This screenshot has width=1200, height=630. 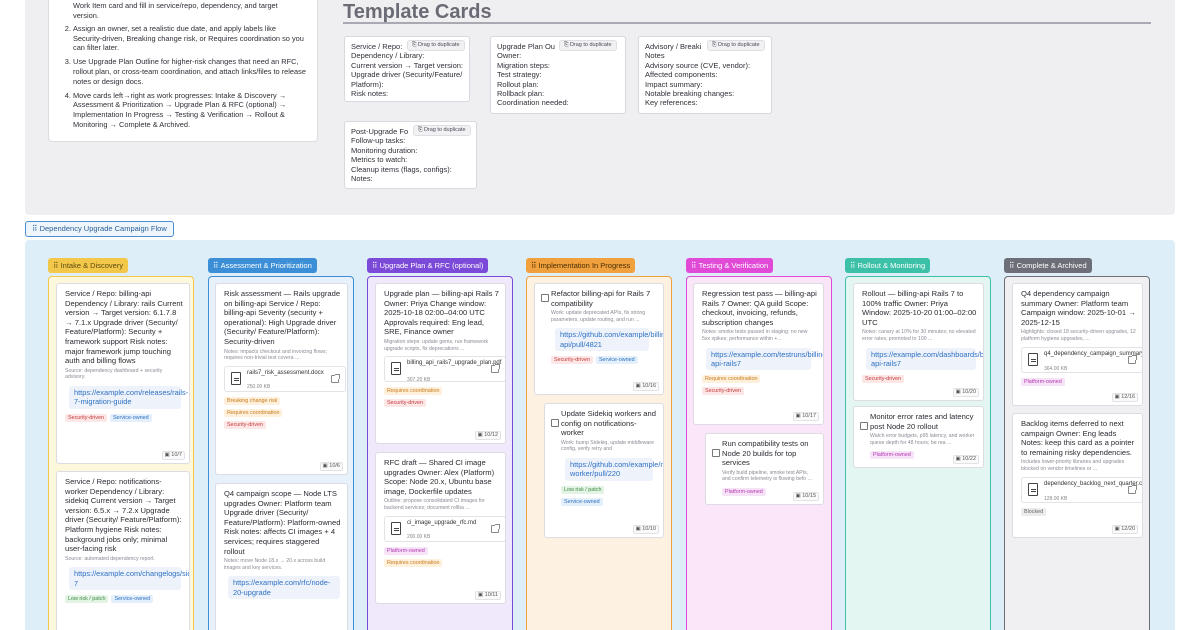 What do you see at coordinates (285, 378) in the screenshot?
I see `file-attachment: rails7_risk_assessment.docx 250.00 KB` at bounding box center [285, 378].